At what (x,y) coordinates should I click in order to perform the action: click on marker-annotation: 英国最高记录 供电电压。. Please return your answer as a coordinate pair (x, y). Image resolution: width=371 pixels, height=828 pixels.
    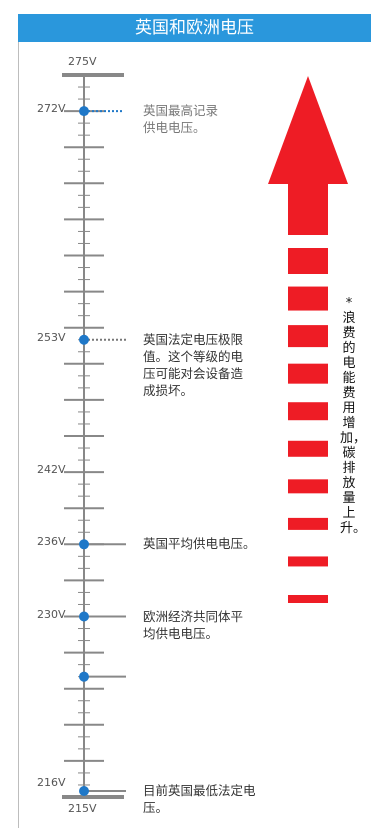
    Looking at the image, I should click on (210, 119).